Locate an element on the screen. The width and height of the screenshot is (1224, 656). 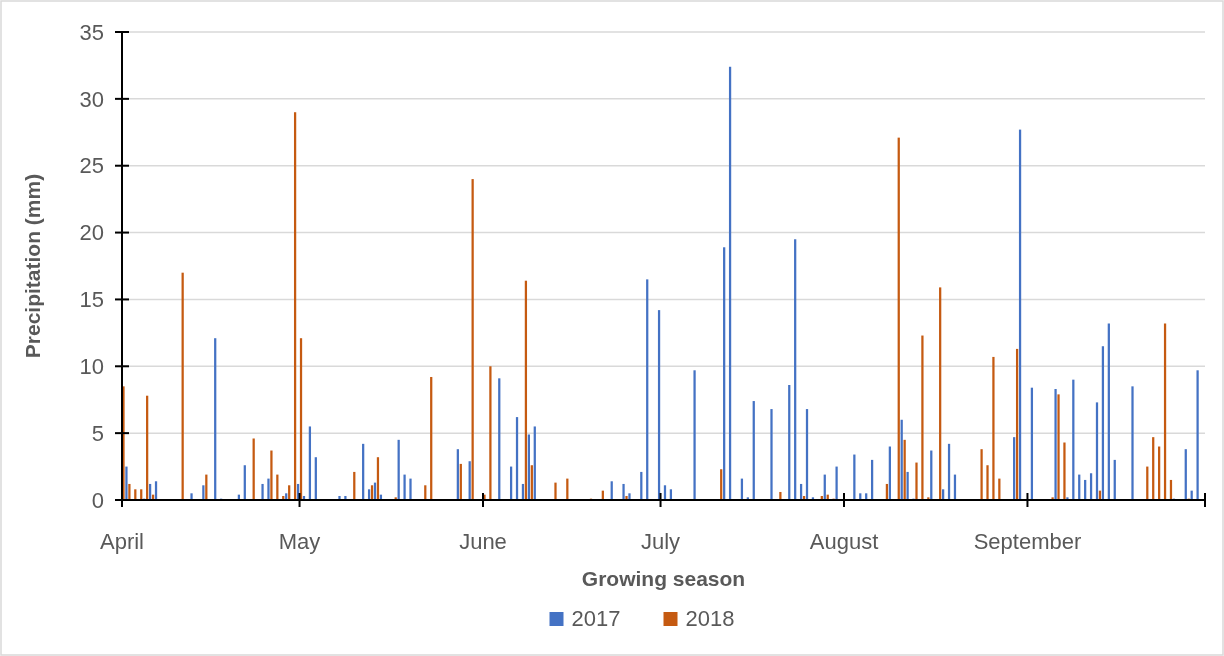
y-axis-title: Precipitation (mm) is located at coordinates (32, 266).